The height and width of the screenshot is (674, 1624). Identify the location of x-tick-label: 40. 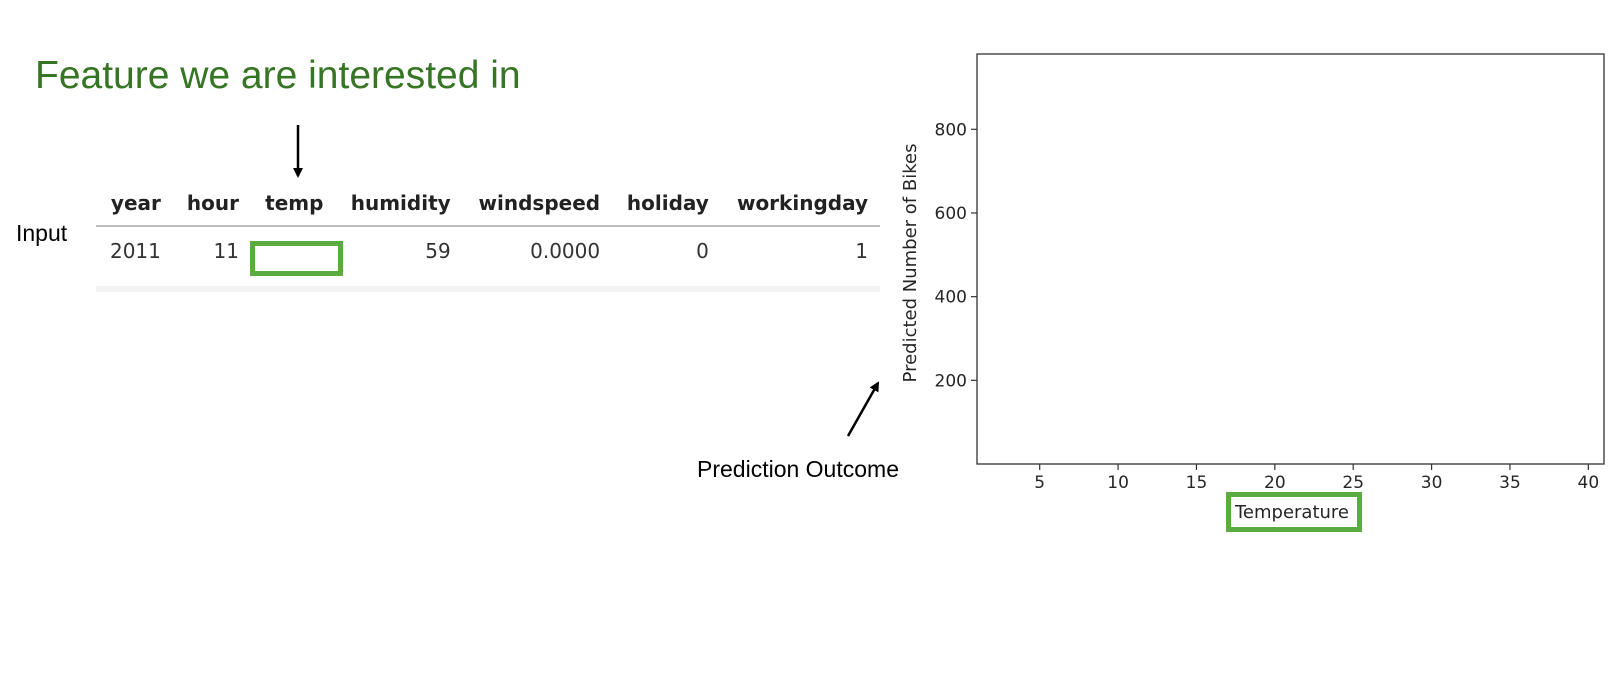
(1589, 483).